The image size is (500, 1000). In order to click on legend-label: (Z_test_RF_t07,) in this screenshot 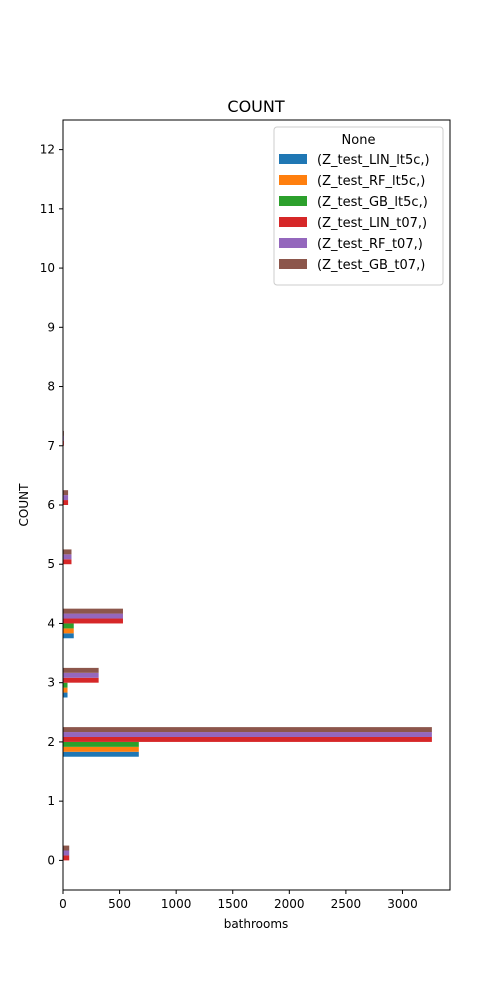, I will do `click(370, 244)`.